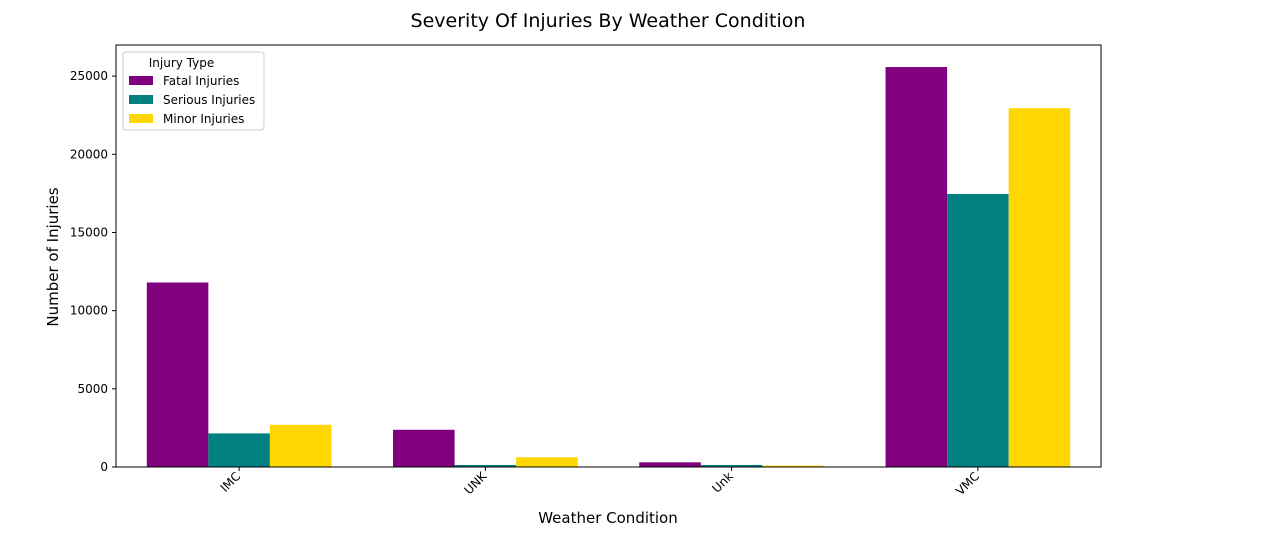 The height and width of the screenshot is (545, 1267). I want to click on x-axis-label: Weather Condition, so click(608, 518).